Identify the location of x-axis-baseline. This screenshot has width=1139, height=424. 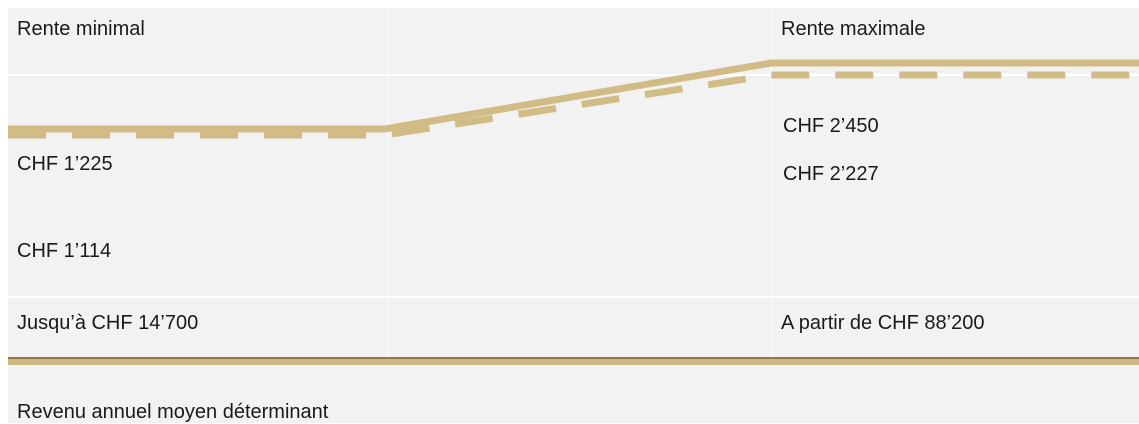
(573, 361).